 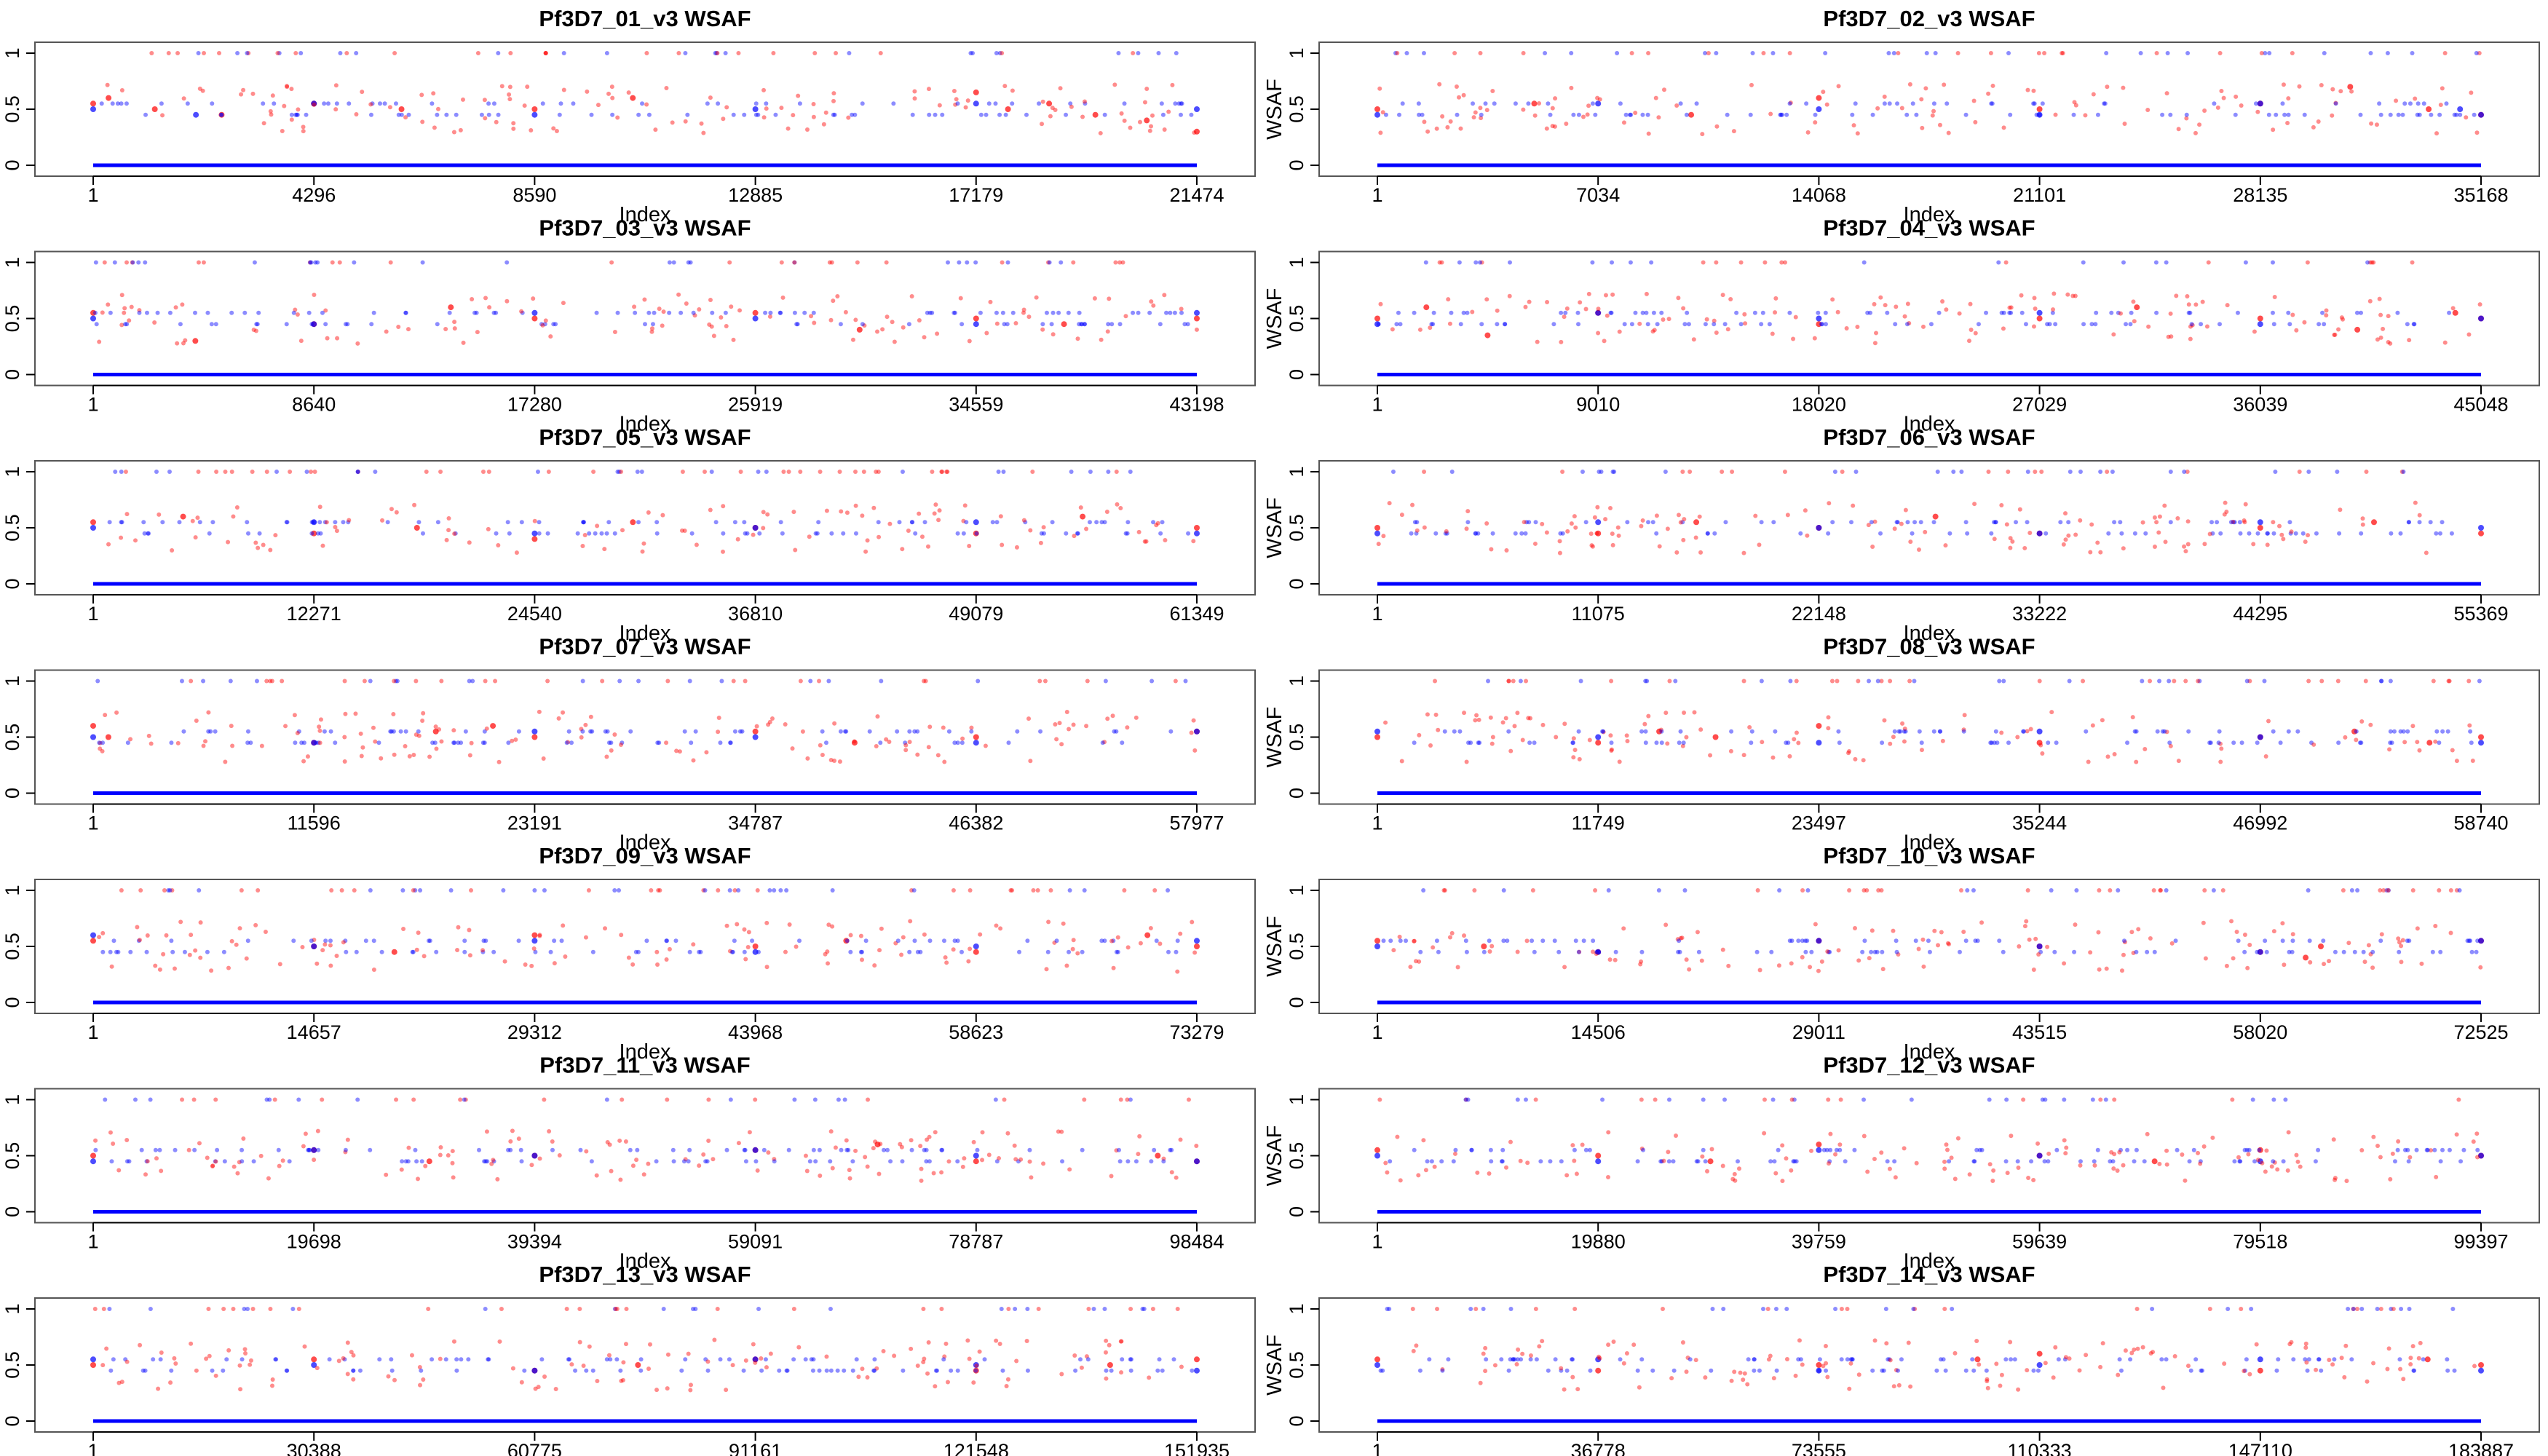 What do you see at coordinates (2260, 614) in the screenshot?
I see `x-tick-label: 44295` at bounding box center [2260, 614].